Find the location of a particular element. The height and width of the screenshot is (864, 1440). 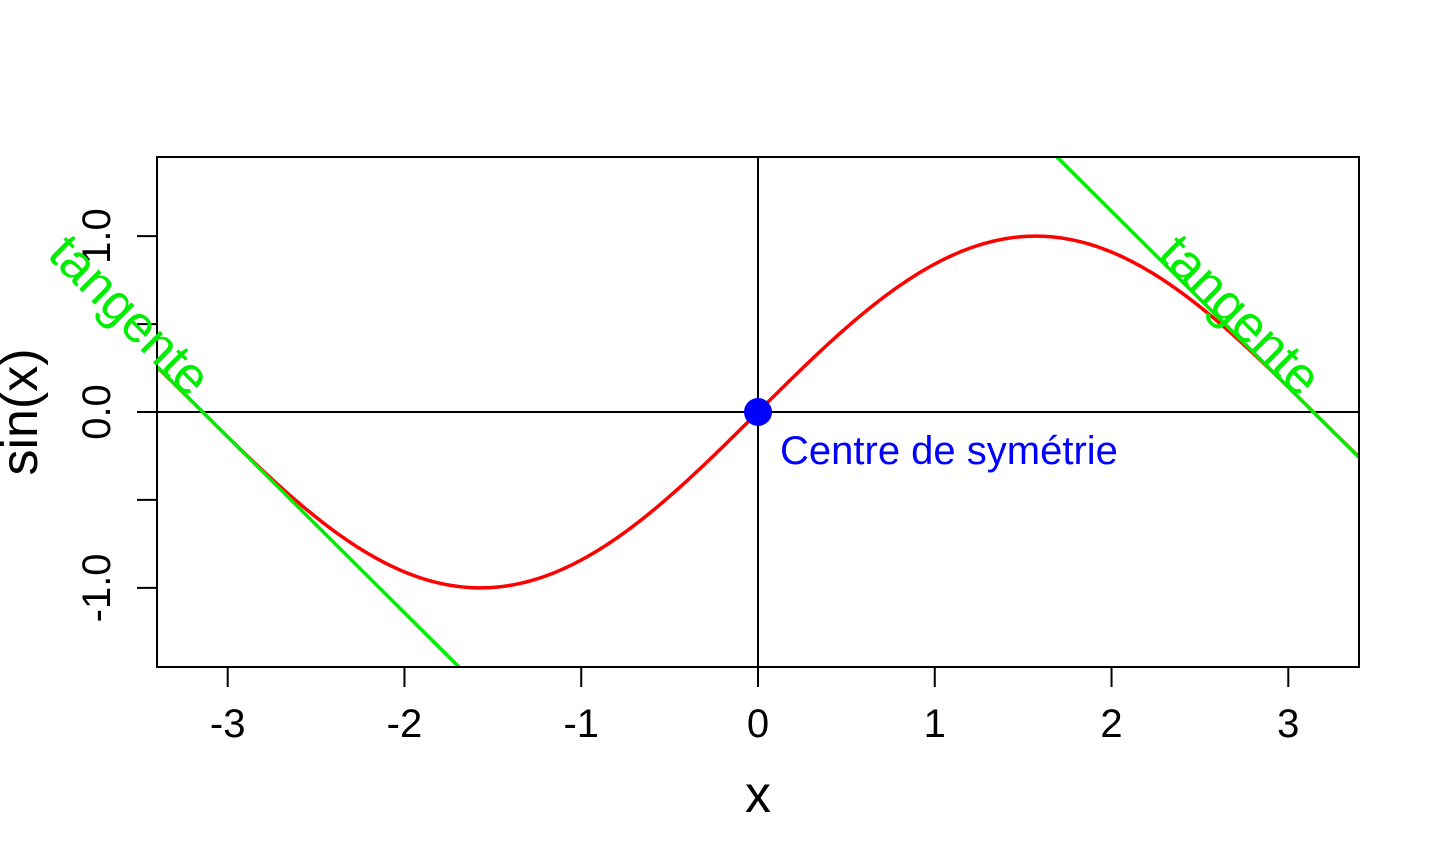

x-tick-label: -1 is located at coordinates (581, 724).